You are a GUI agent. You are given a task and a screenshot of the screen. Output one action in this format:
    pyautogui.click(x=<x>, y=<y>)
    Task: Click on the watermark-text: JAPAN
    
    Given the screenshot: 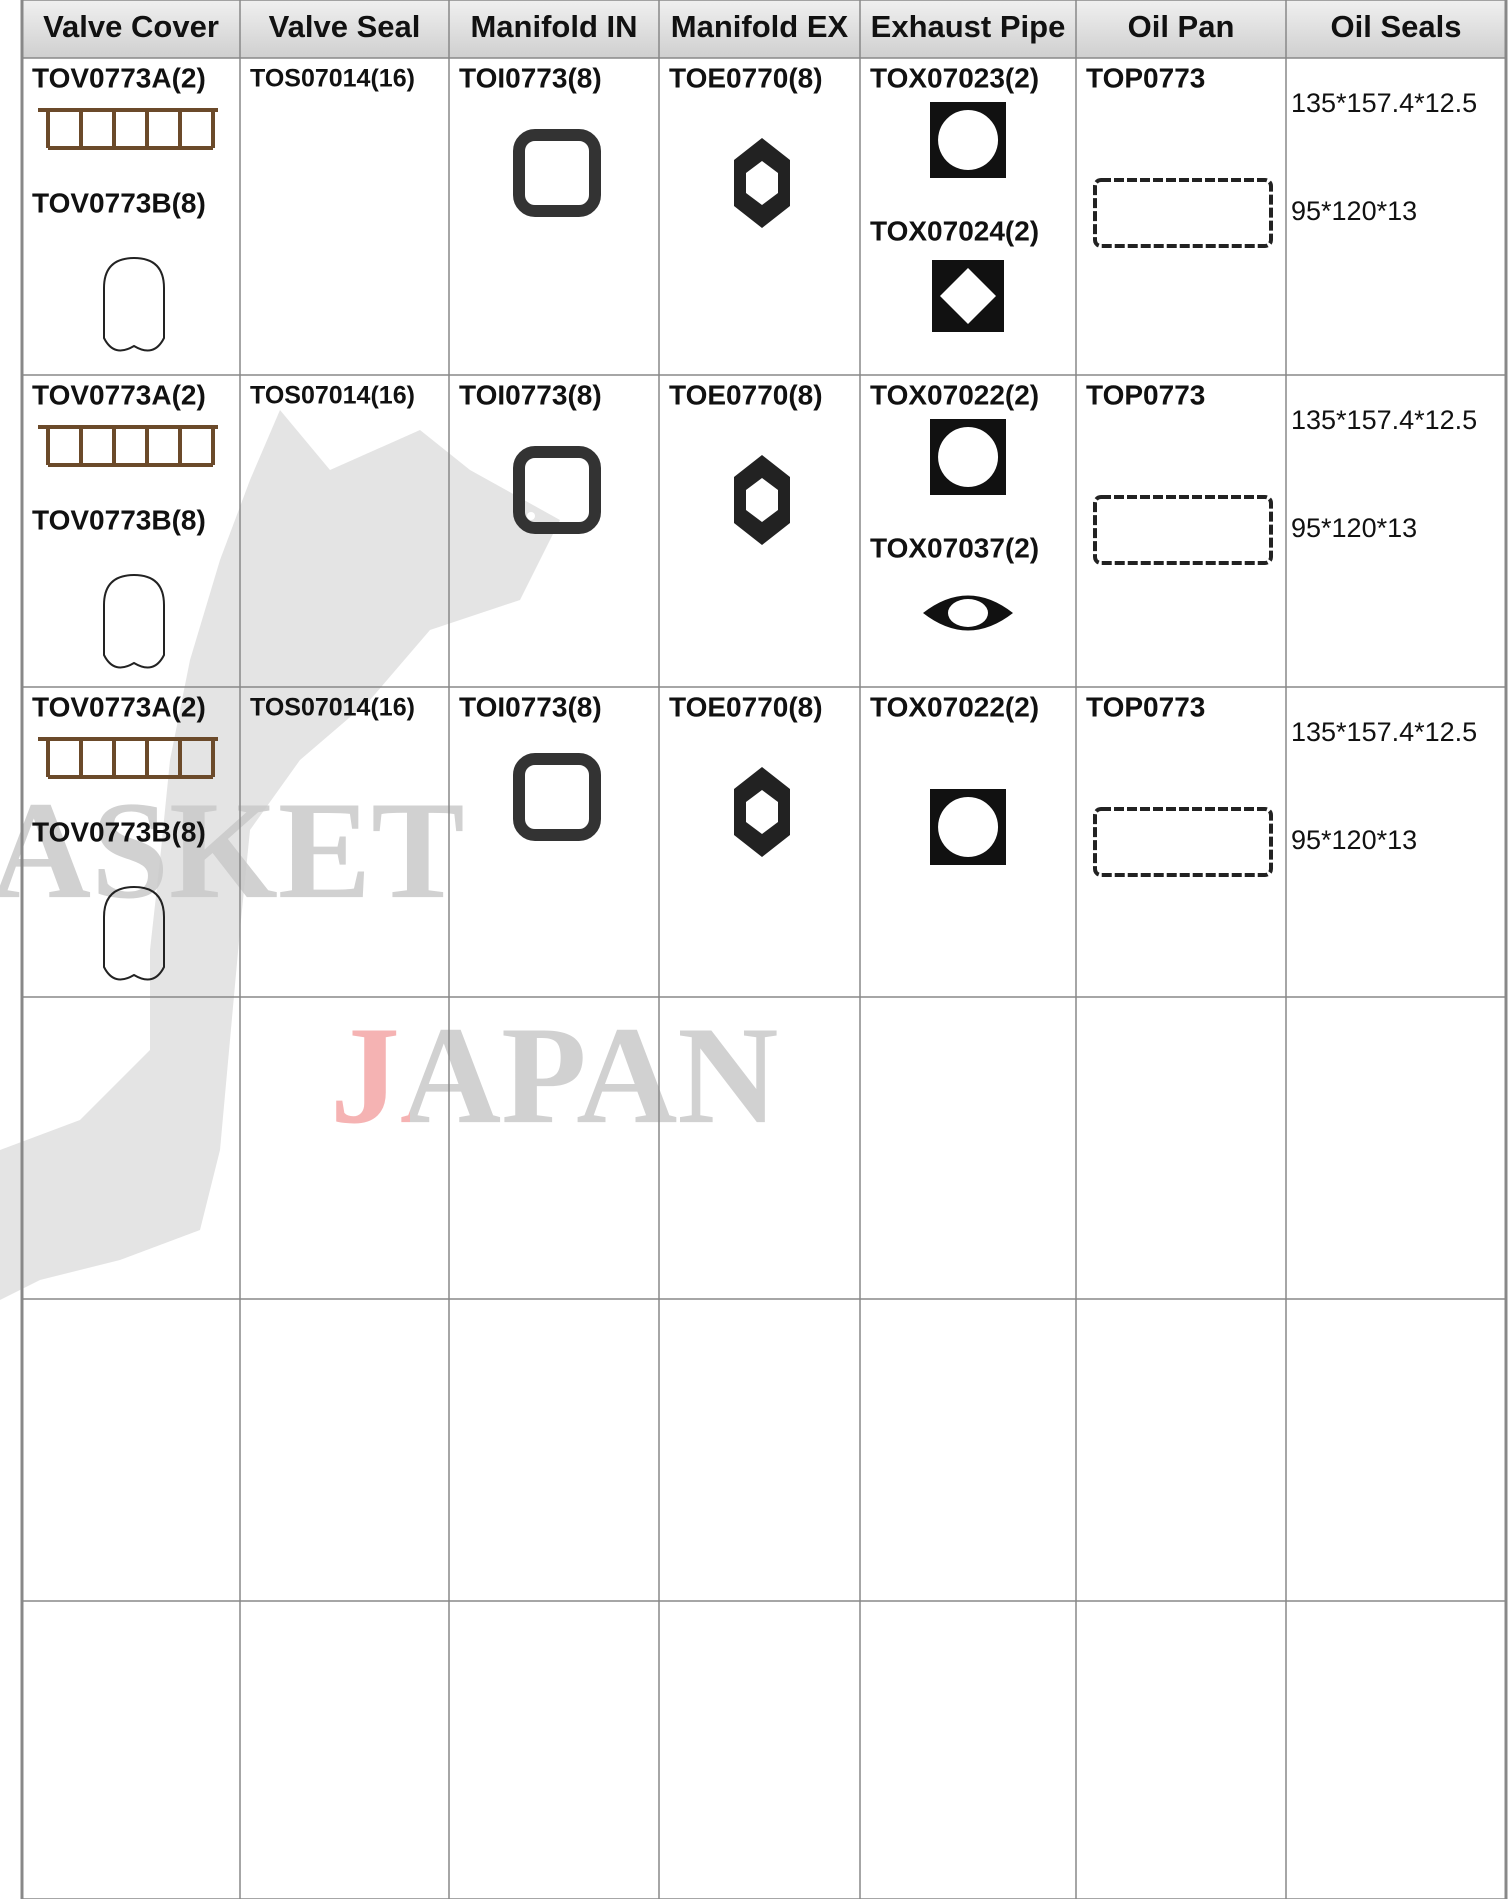 What is the action you would take?
    pyautogui.click(x=554, y=1075)
    